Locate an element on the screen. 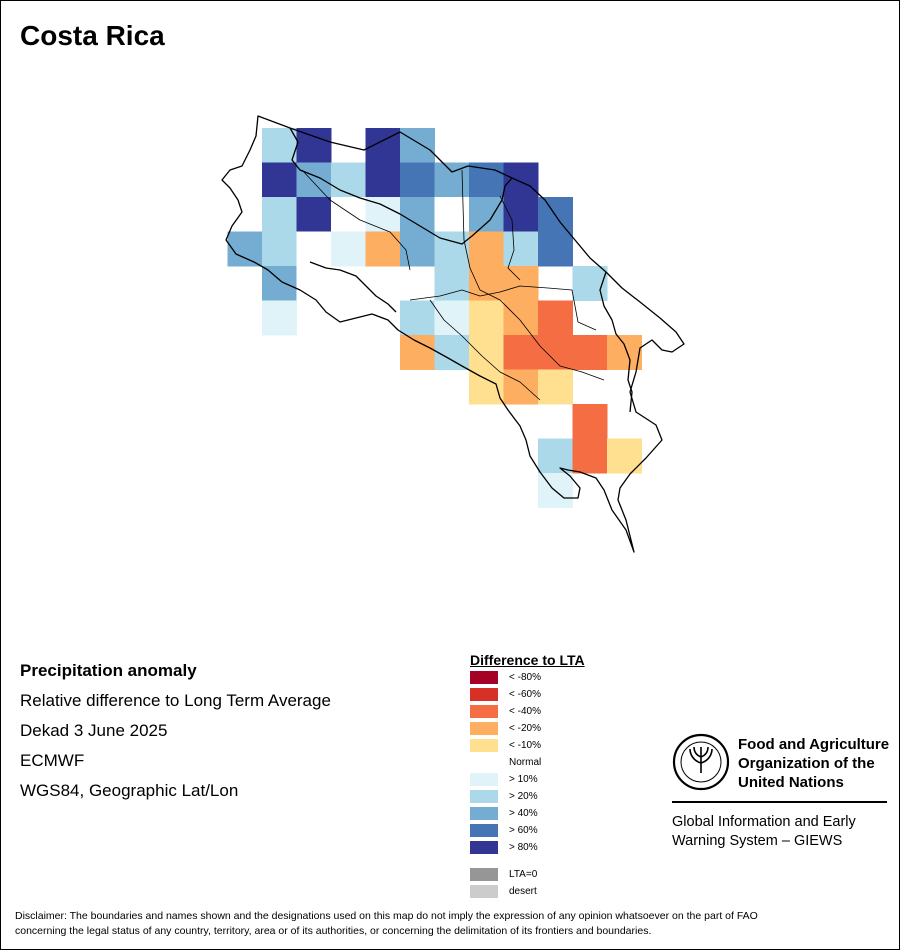 This screenshot has width=900, height=950. legend-label: Normal is located at coordinates (525, 762).